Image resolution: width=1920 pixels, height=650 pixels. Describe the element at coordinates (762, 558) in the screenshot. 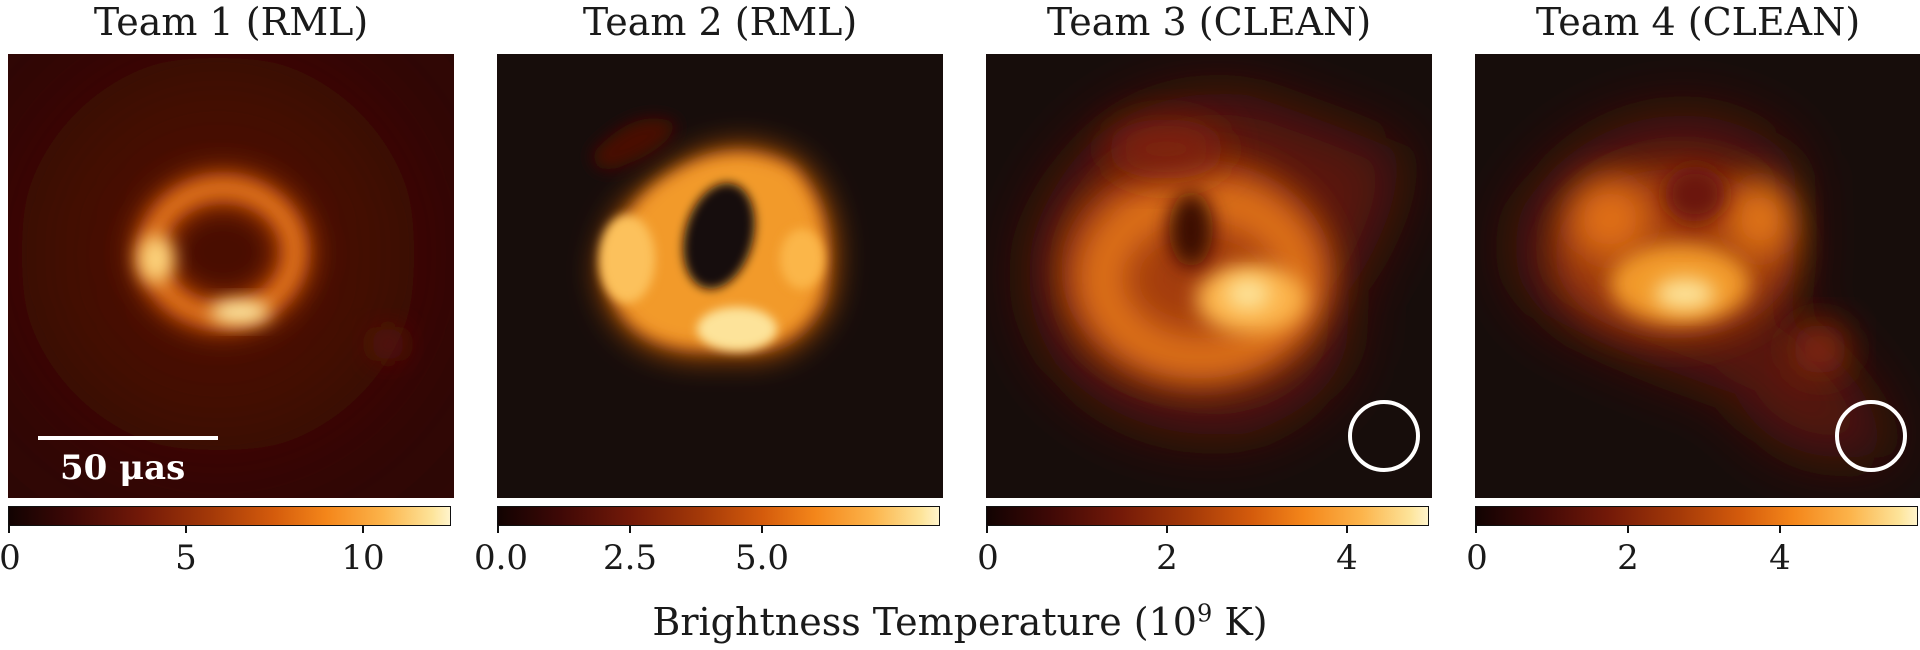

I see `tick-label: 5.0` at that location.